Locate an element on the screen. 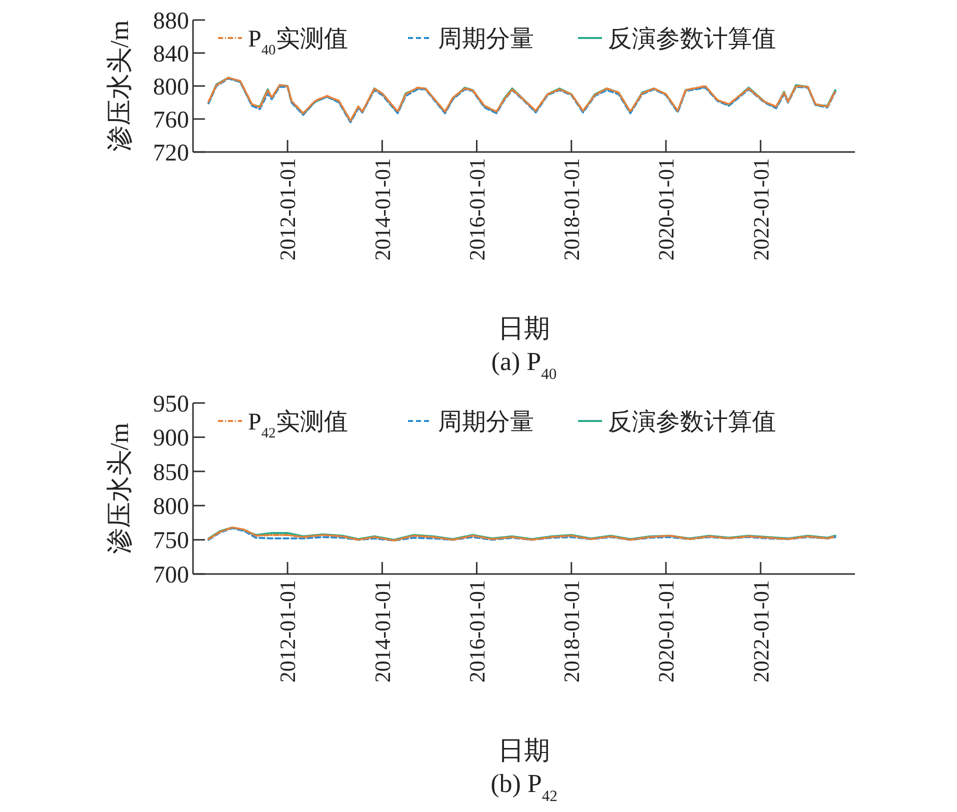  legend-label: P$_{42}$实测值 is located at coordinates (298, 425).